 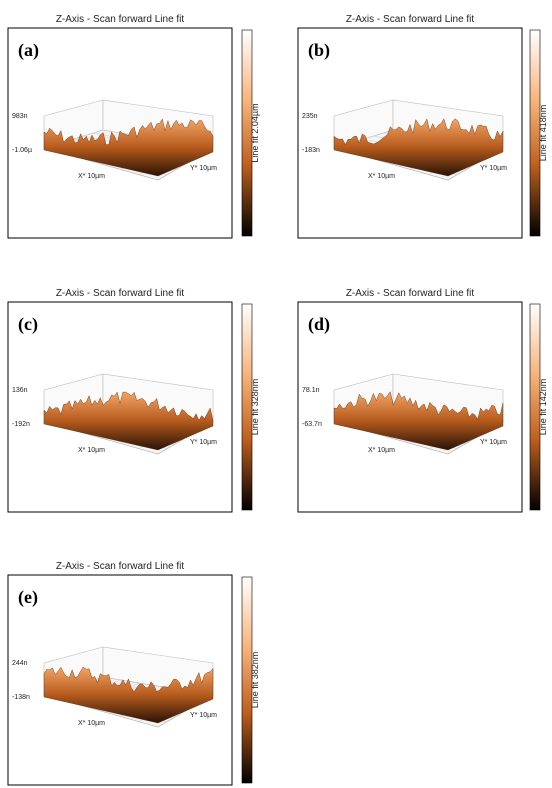 What do you see at coordinates (255, 132) in the screenshot?
I see `colorbar-label: Line fit 2.04µm` at bounding box center [255, 132].